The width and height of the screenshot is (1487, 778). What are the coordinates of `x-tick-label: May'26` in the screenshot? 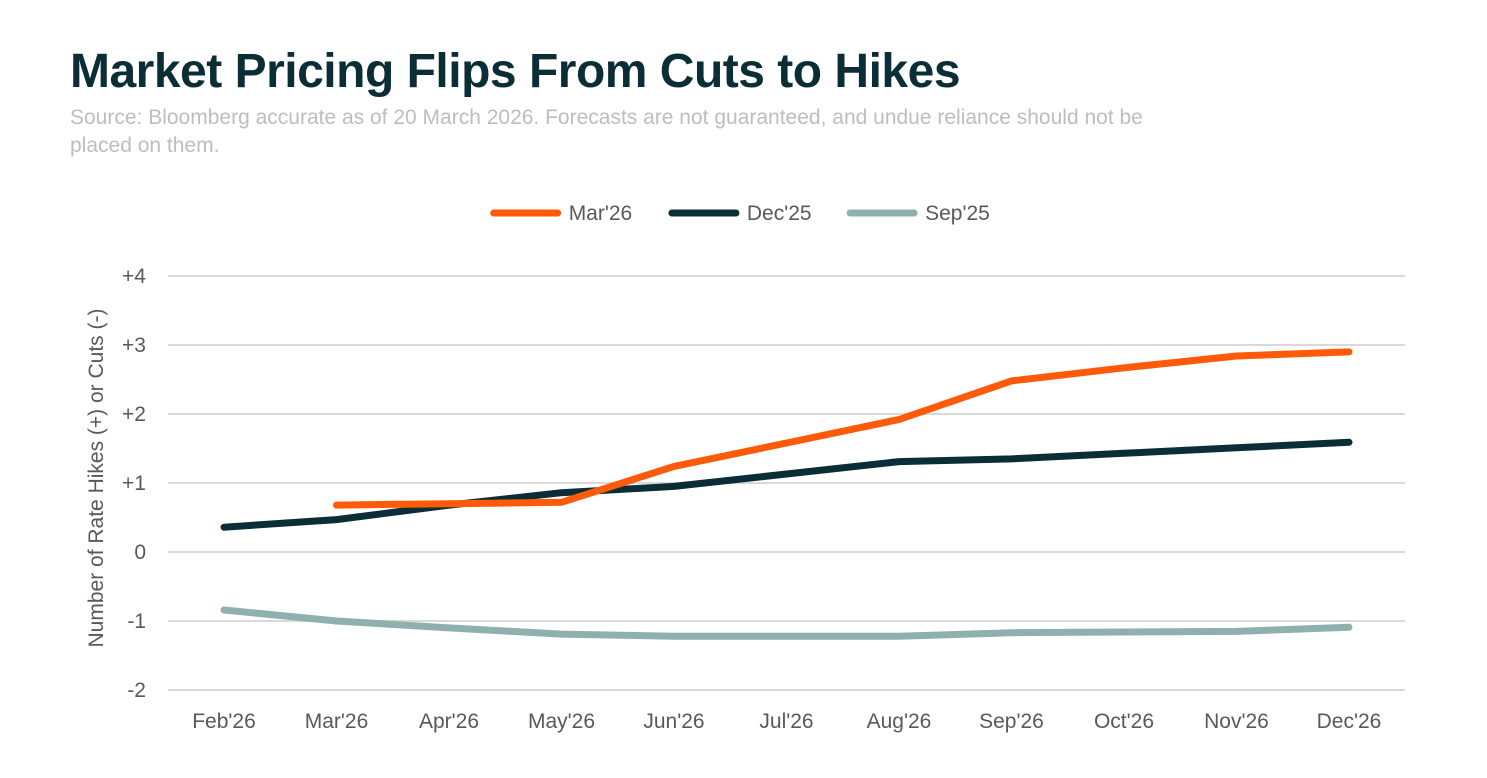 It's located at (561, 721).